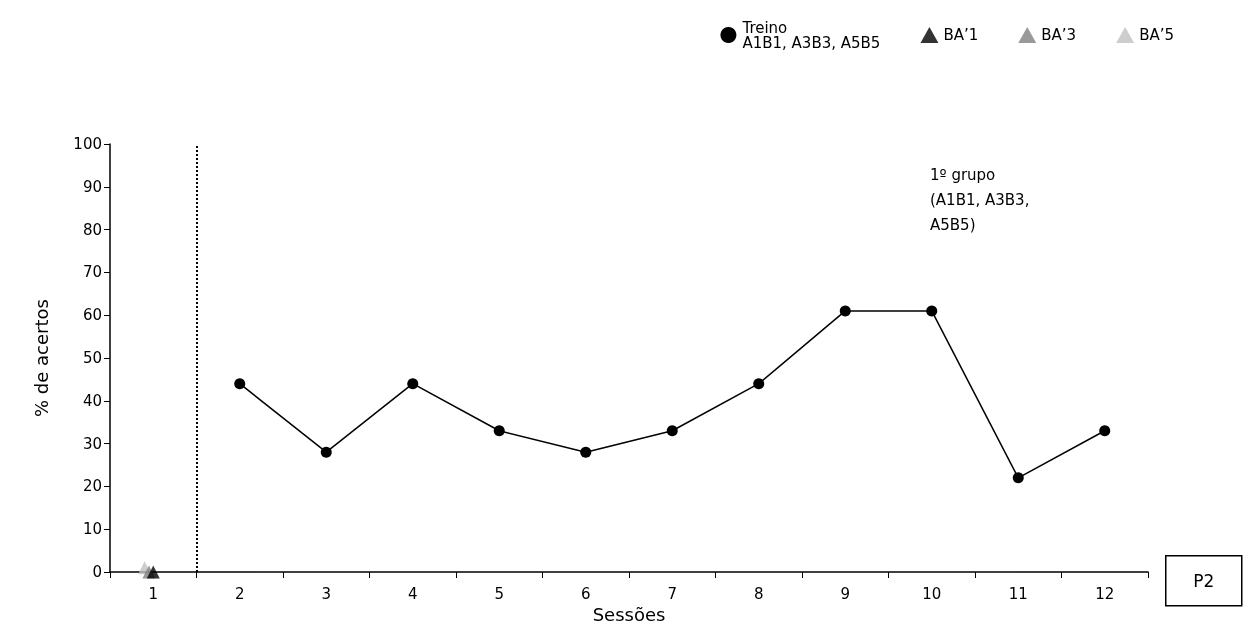 This screenshot has height=643, width=1249. Describe the element at coordinates (326, 593) in the screenshot. I see `x-tick-label: 3` at that location.